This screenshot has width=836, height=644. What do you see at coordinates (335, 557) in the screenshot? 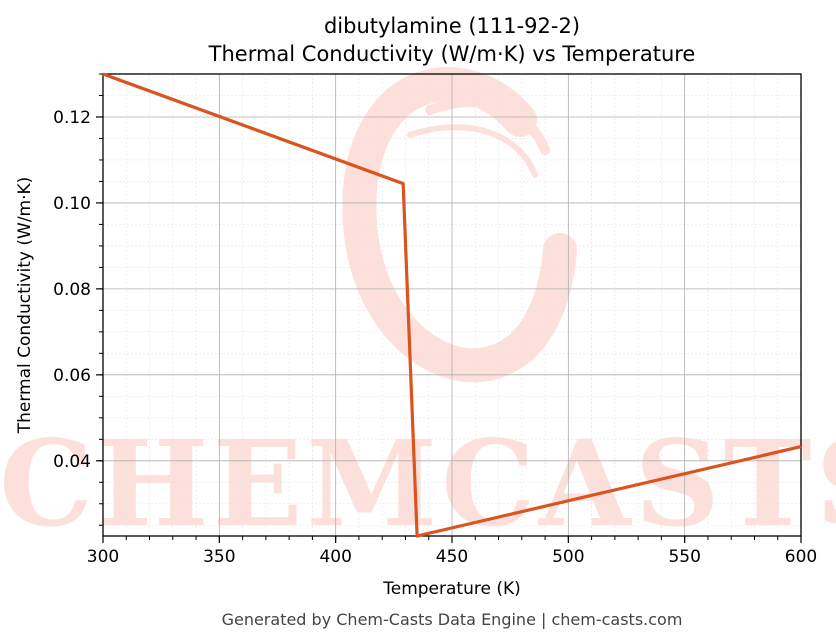
I see `x-tick-label: 400` at bounding box center [335, 557].